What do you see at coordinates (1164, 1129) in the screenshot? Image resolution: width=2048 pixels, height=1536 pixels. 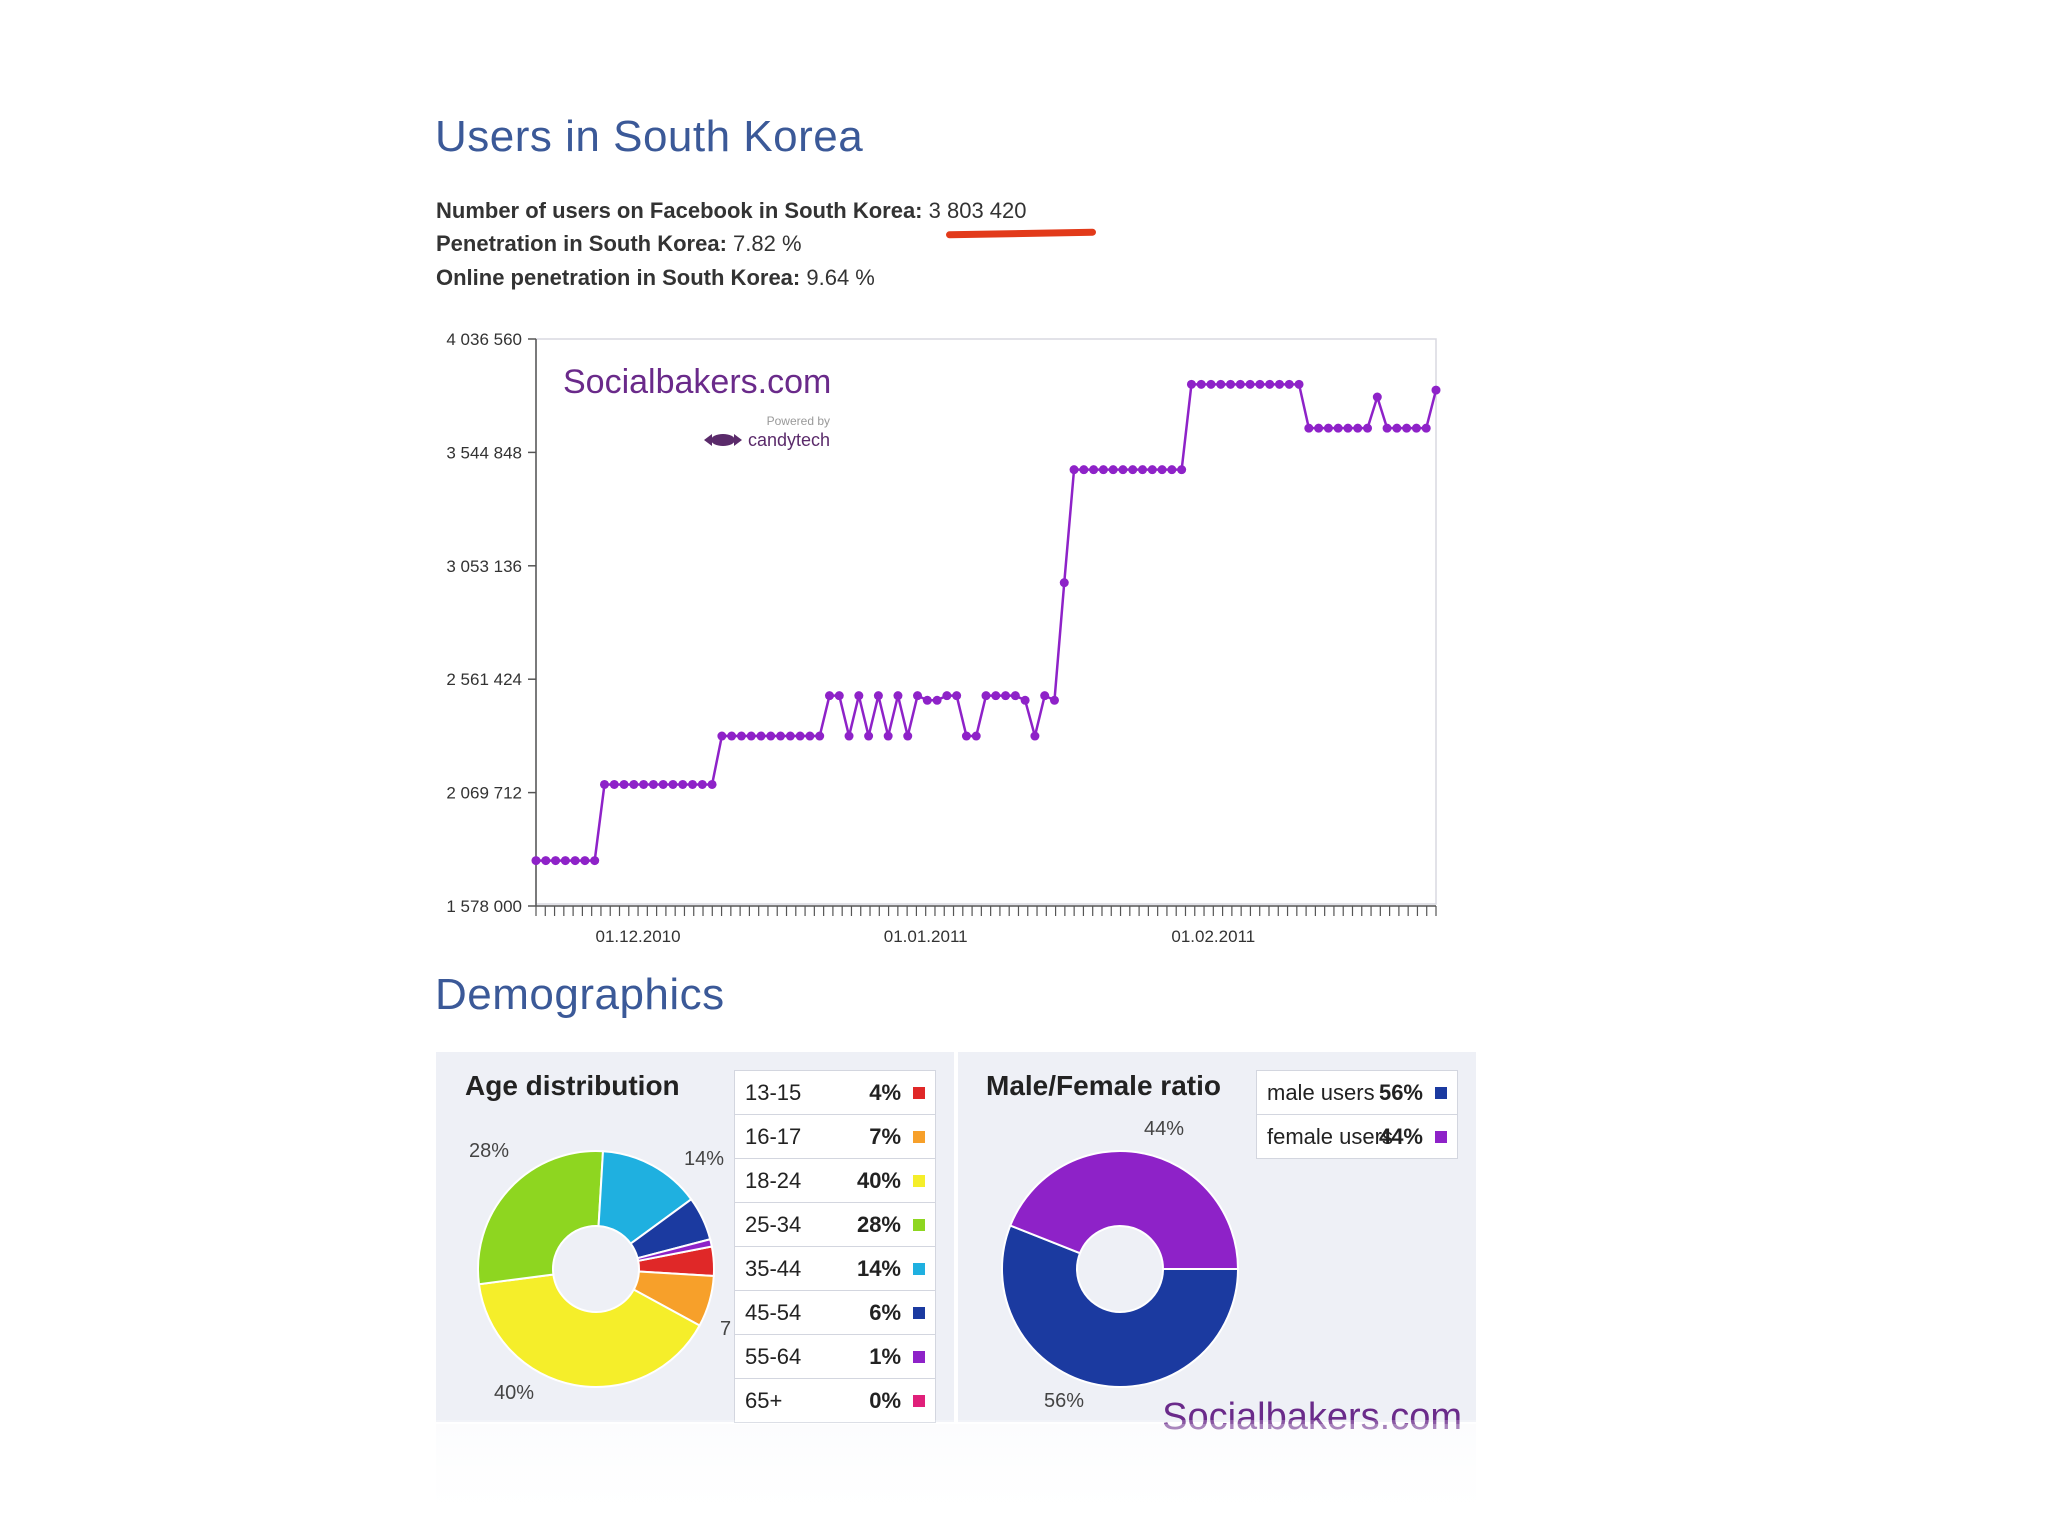 I see `gender-callout-44: 44%` at bounding box center [1164, 1129].